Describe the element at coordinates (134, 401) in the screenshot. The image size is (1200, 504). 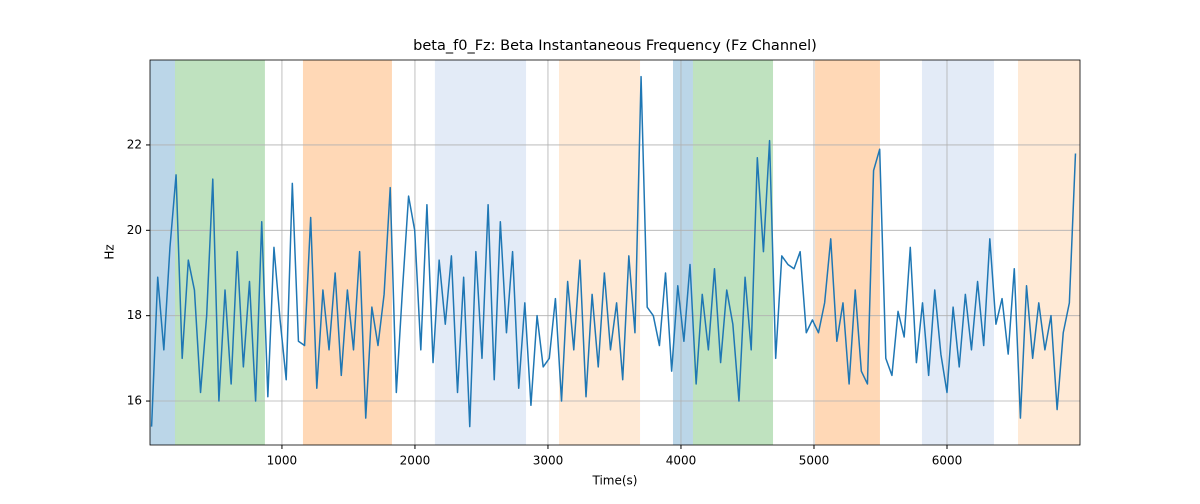
I see `y-tick-label: 16` at that location.